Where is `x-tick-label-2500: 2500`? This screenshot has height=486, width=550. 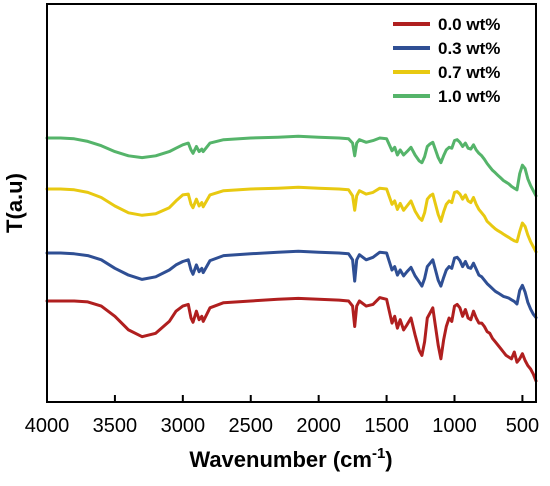
x-tick-label-2500: 2500 is located at coordinates (251, 426).